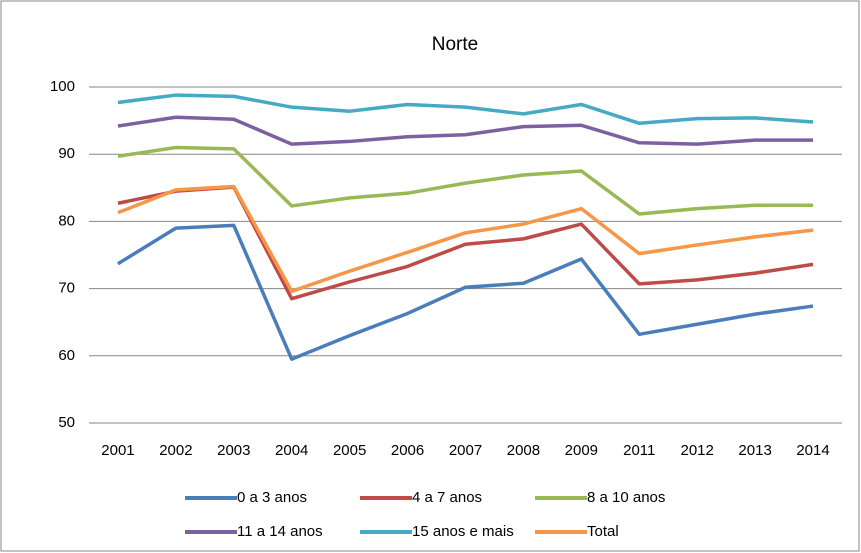  Describe the element at coordinates (117, 450) in the screenshot. I see `x-tick-label: 2001` at that location.